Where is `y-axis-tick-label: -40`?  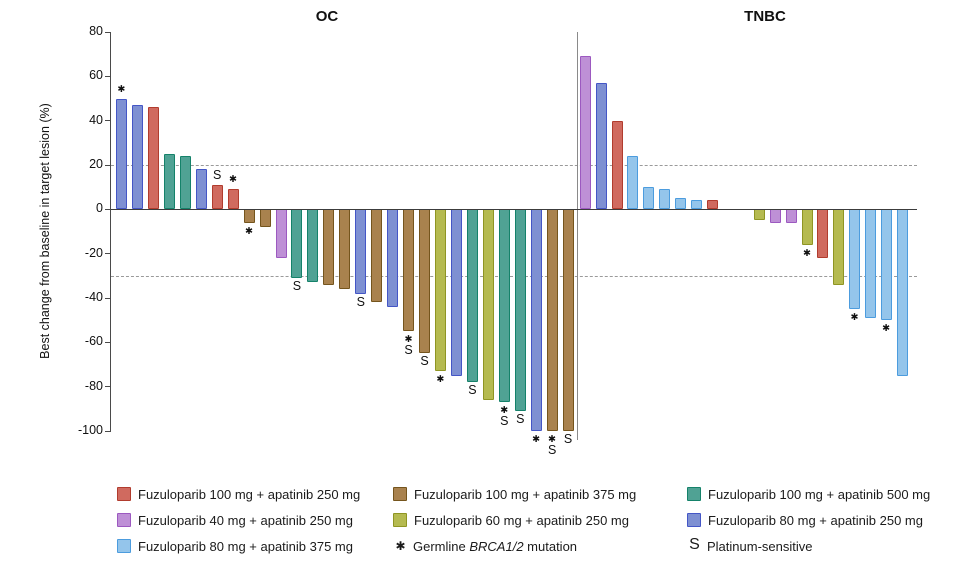
y-axis-tick-label: -40 is located at coordinates (93, 297).